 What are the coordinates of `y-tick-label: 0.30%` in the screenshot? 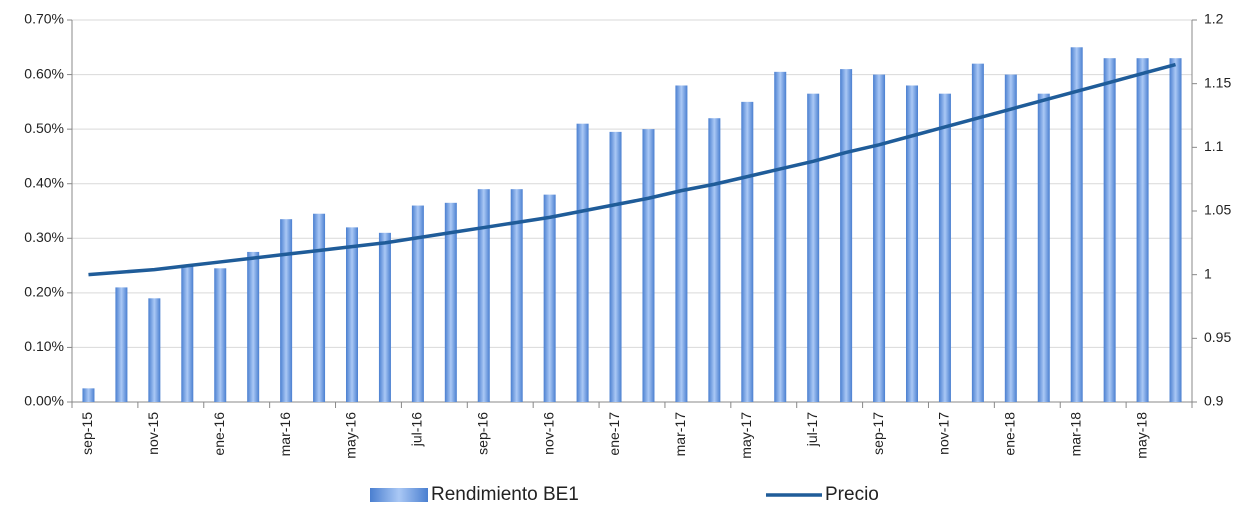 It's located at (44, 237).